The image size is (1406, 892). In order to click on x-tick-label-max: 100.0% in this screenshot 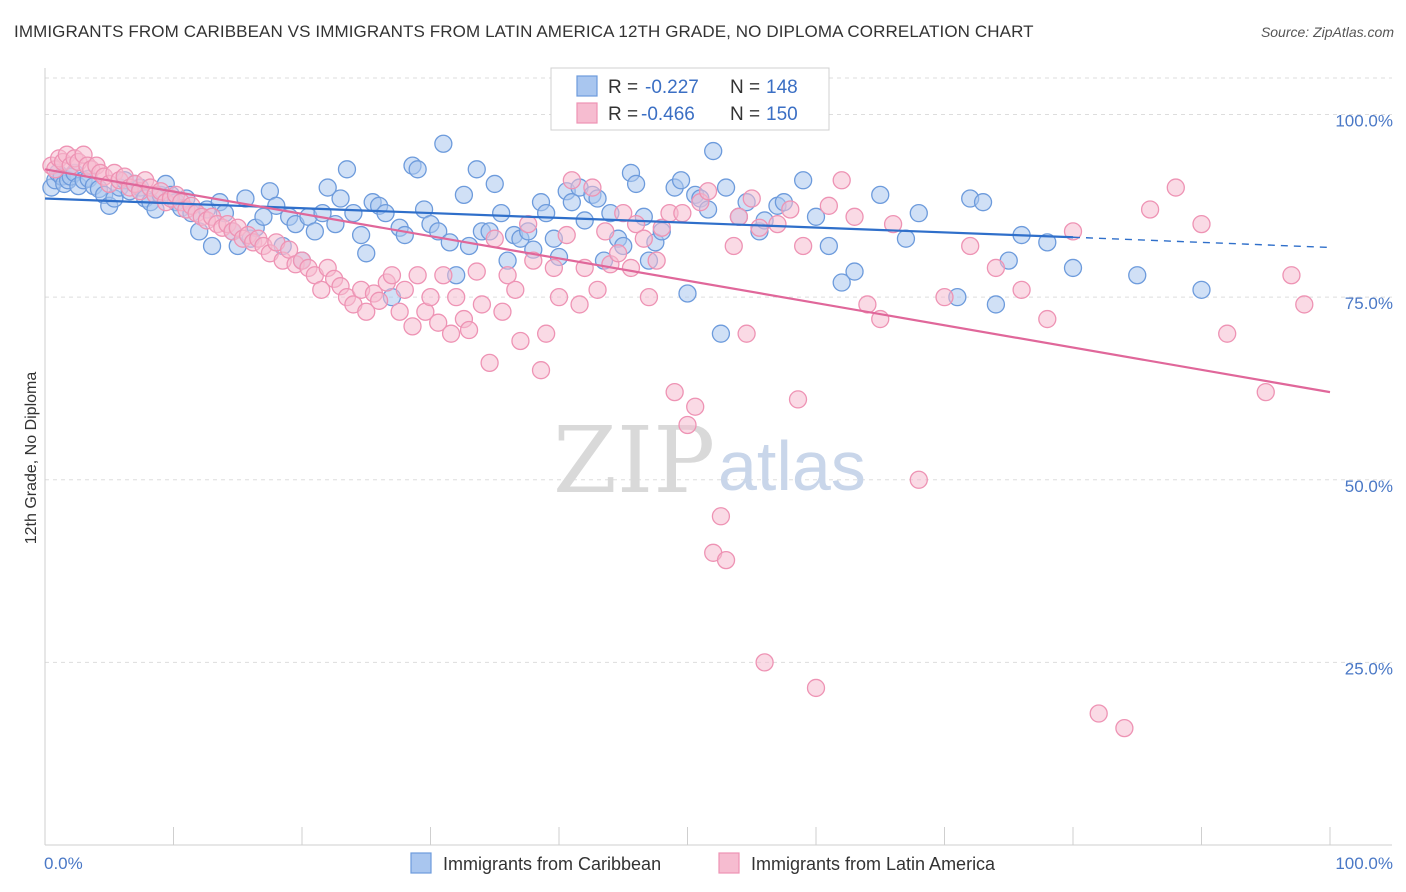, I will do `click(1364, 863)`.